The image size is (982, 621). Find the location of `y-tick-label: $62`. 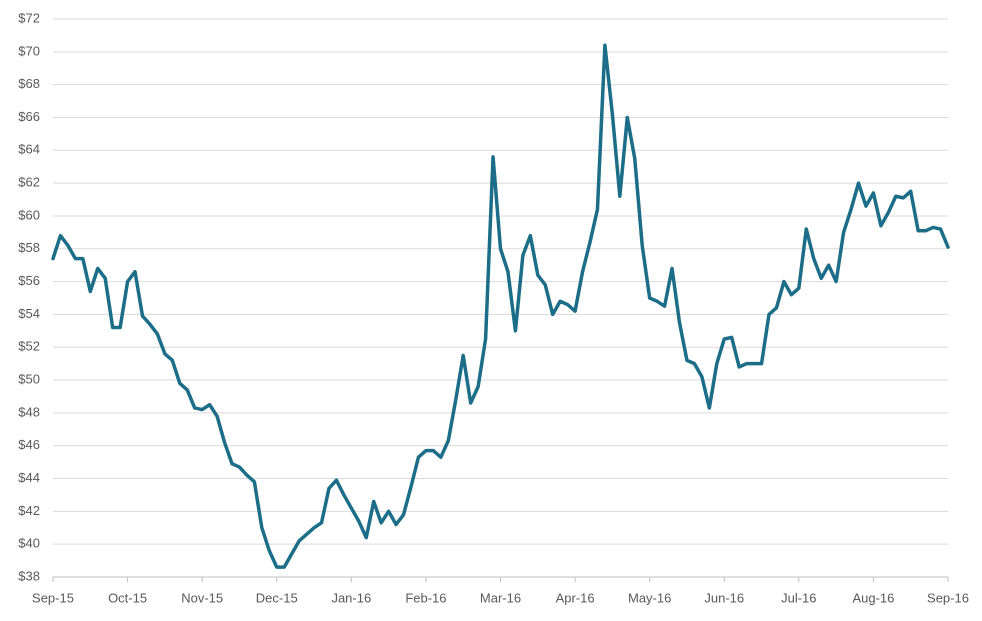

y-tick-label: $62 is located at coordinates (29, 182).